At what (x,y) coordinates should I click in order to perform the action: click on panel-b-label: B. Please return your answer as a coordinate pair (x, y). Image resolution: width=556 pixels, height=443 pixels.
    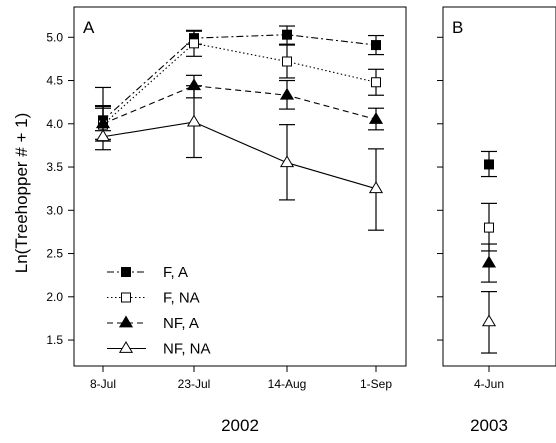
    Looking at the image, I should click on (457, 27).